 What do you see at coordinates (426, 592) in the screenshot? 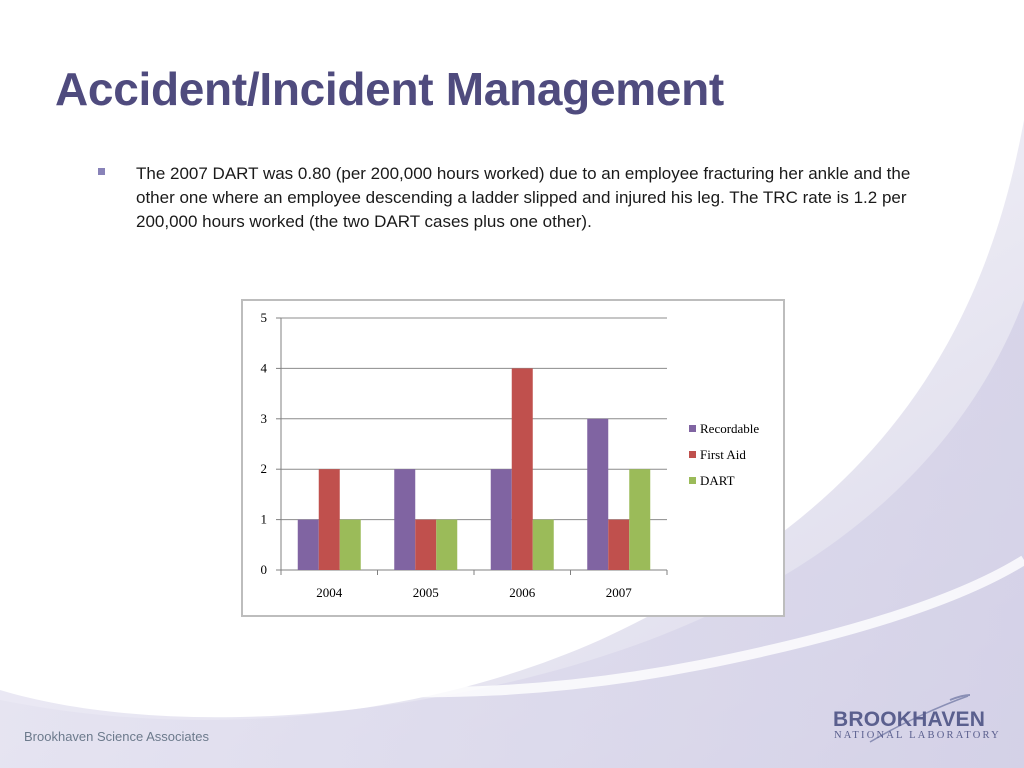
I see `x-tick-label: 2005` at bounding box center [426, 592].